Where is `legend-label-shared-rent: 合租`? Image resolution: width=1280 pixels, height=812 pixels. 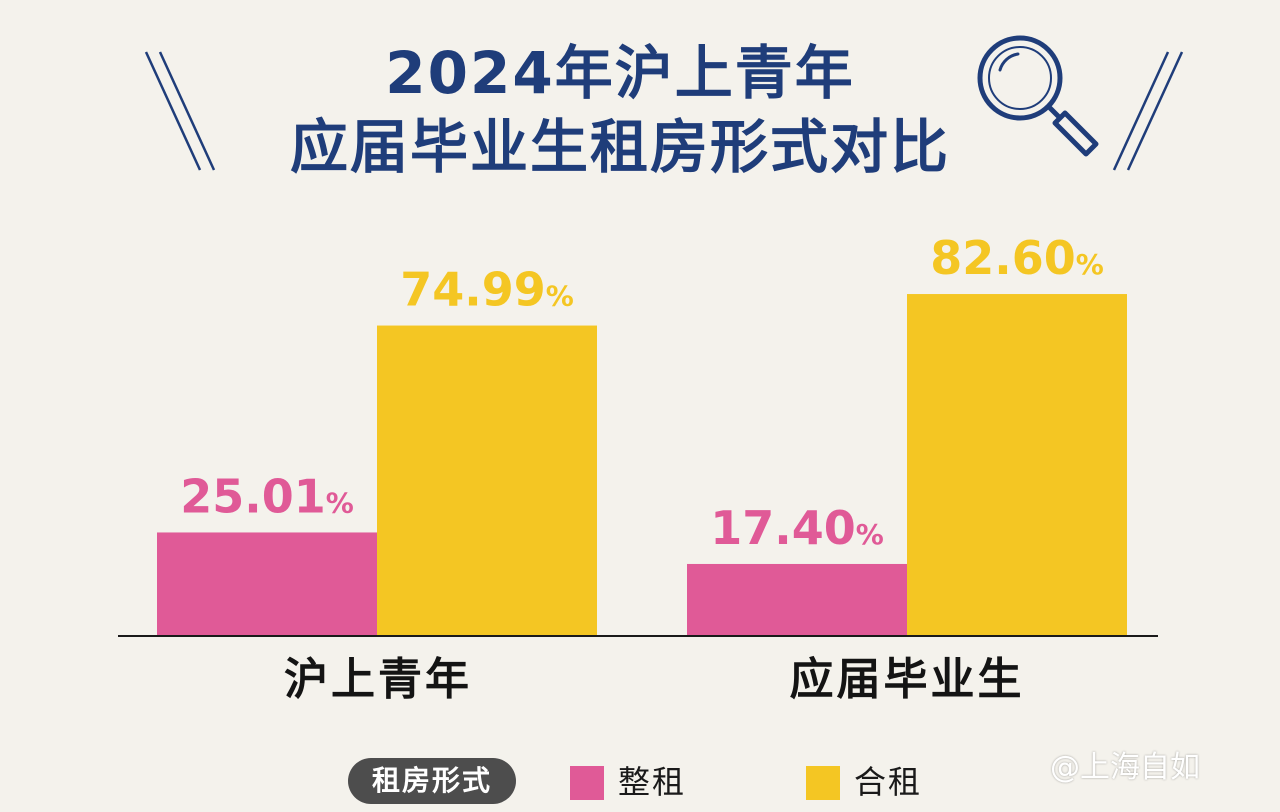 legend-label-shared-rent: 合租 is located at coordinates (888, 782).